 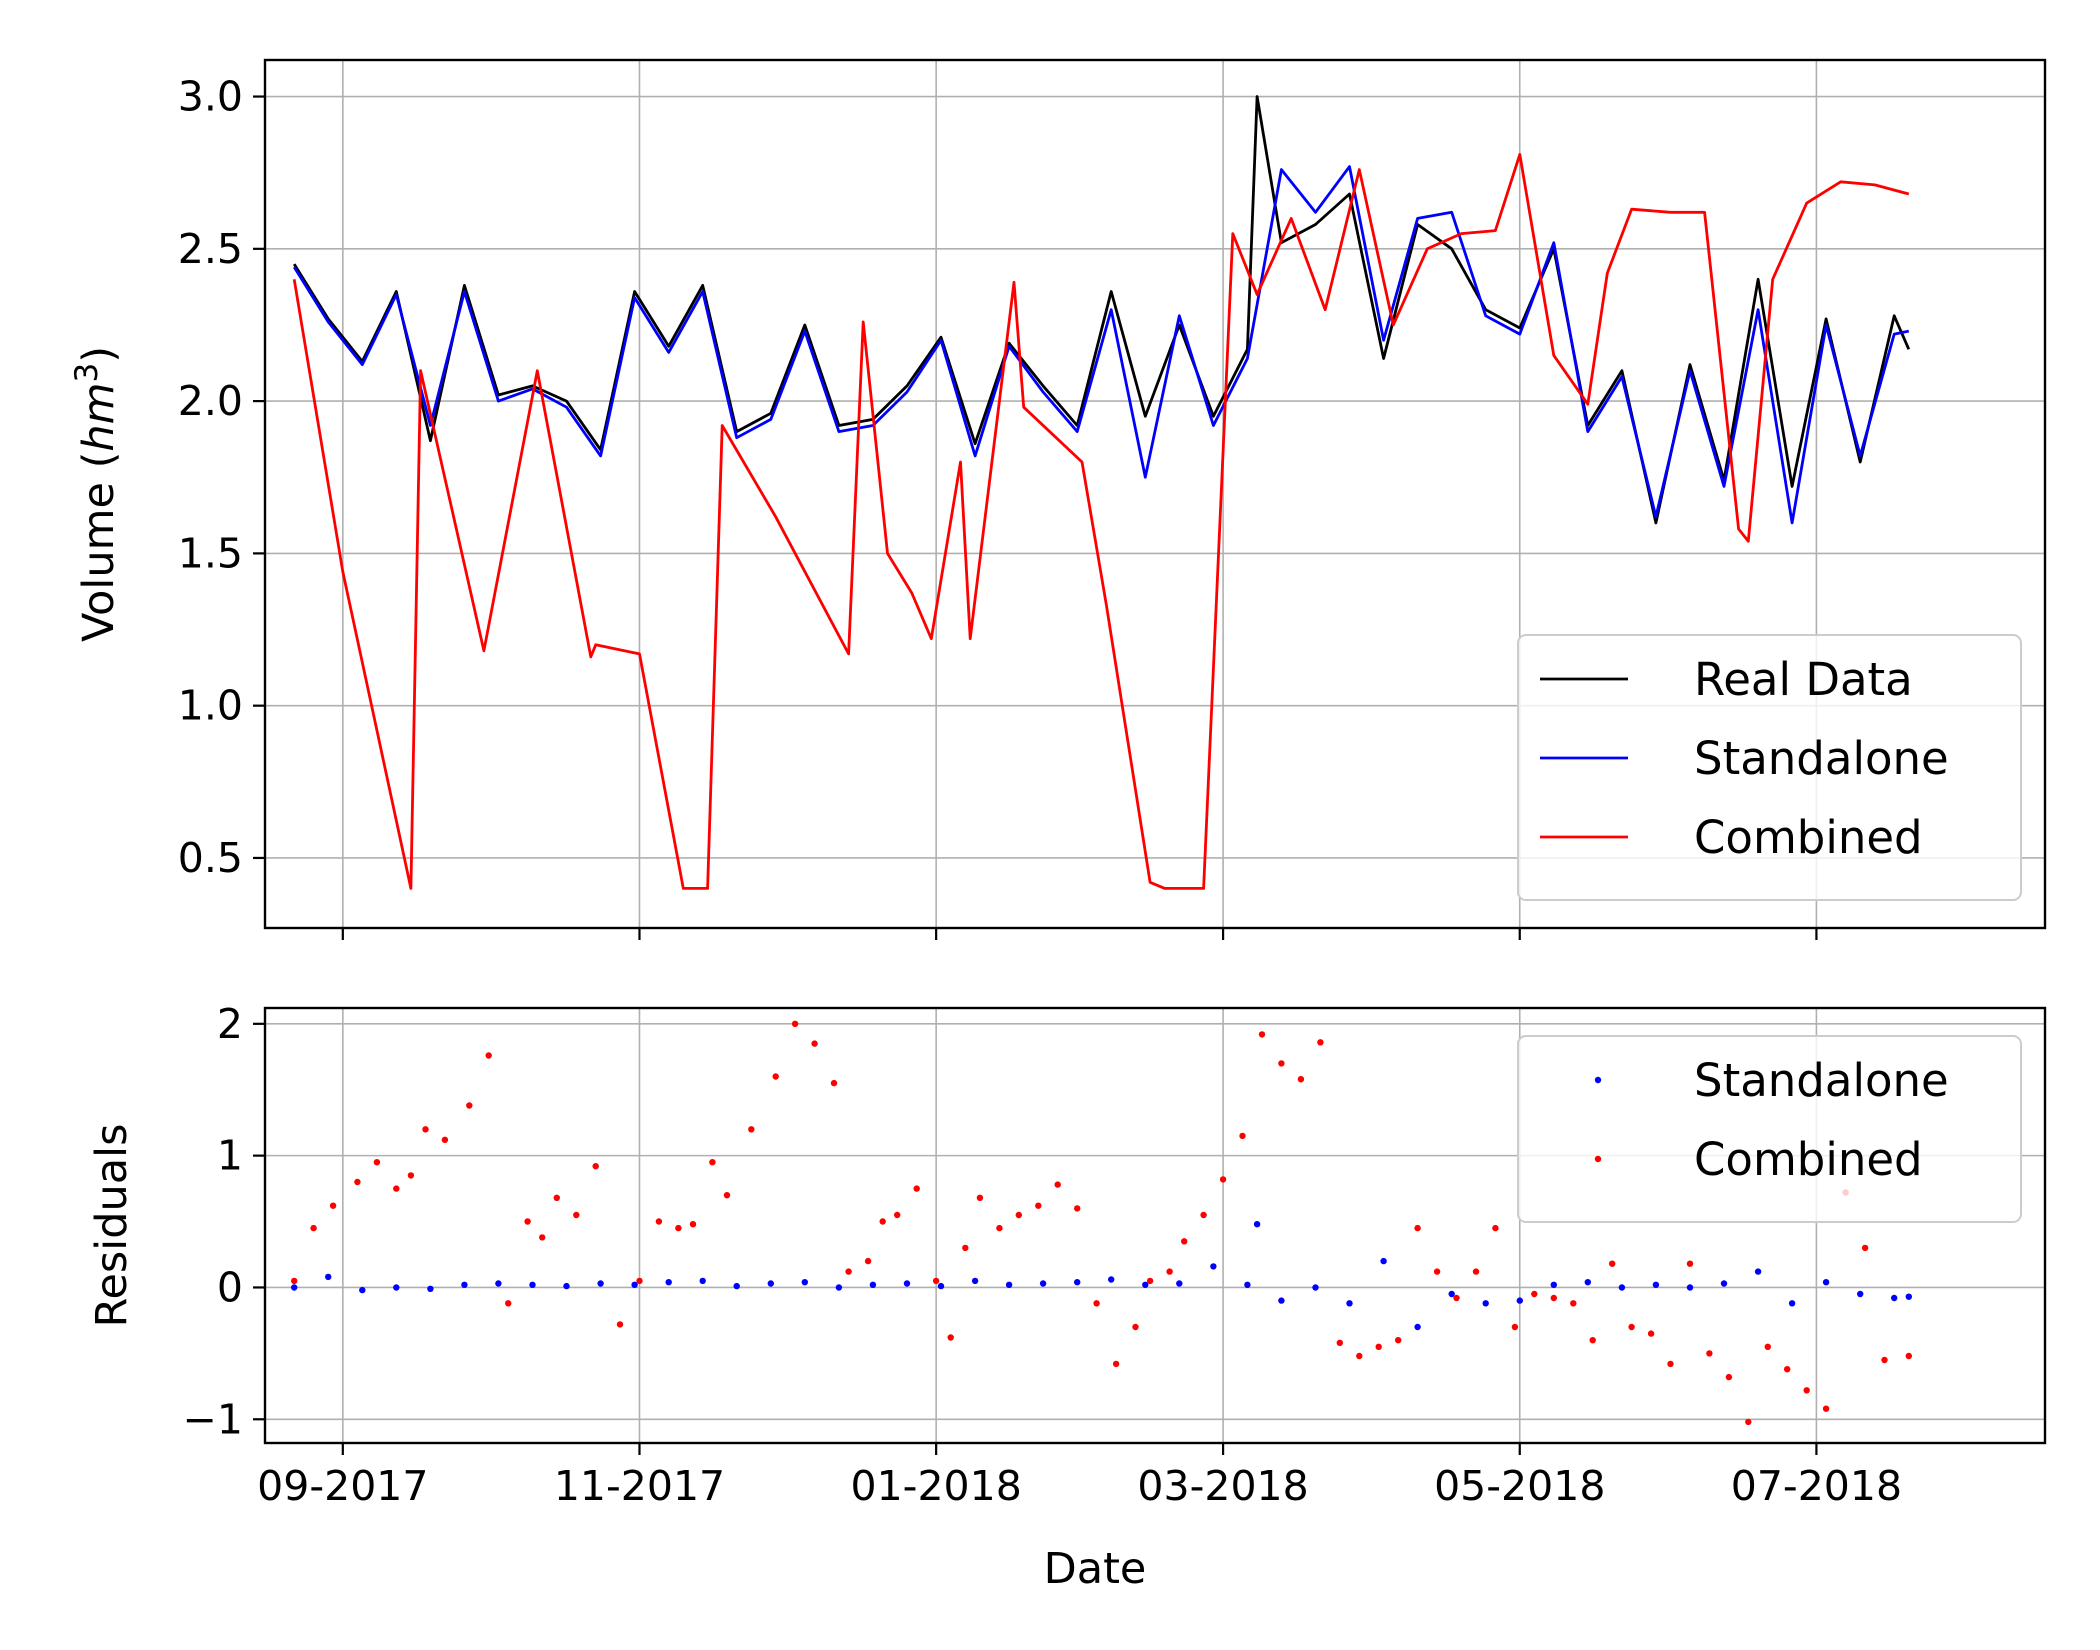 I want to click on legend-box, so click(x=1769, y=767).